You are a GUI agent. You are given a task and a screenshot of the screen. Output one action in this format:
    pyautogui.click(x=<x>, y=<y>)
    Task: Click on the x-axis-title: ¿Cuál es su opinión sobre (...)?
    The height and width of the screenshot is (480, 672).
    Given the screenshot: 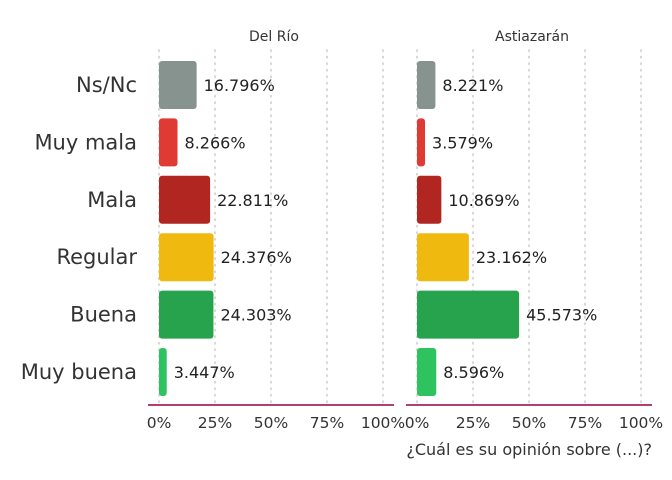 What is the action you would take?
    pyautogui.click(x=529, y=449)
    